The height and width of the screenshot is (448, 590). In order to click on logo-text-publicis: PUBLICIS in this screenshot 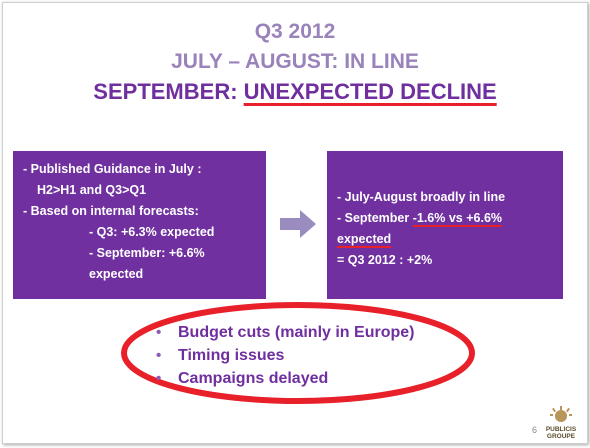, I will do `click(561, 429)`.